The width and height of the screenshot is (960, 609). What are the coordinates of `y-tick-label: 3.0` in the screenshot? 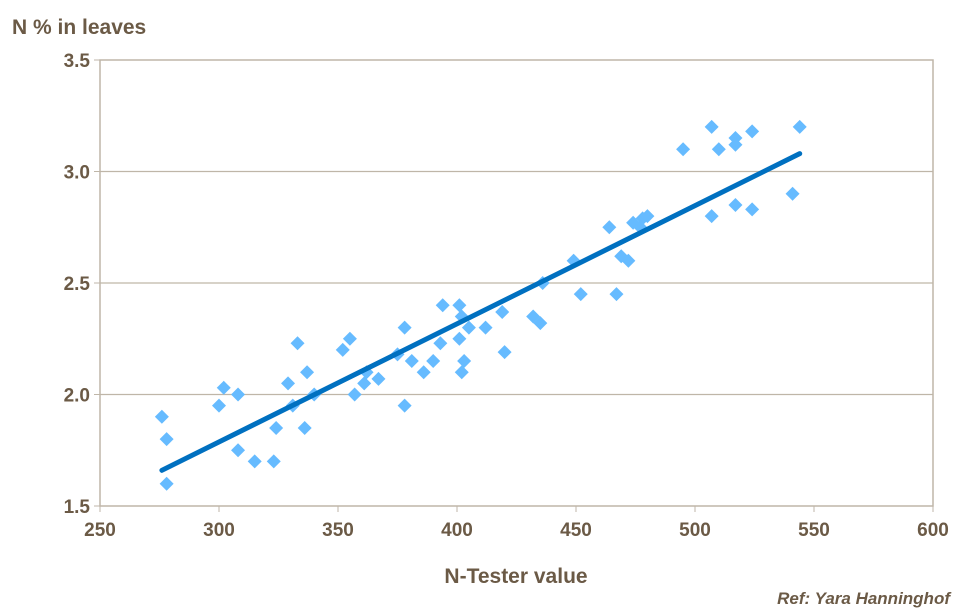 It's located at (77, 173).